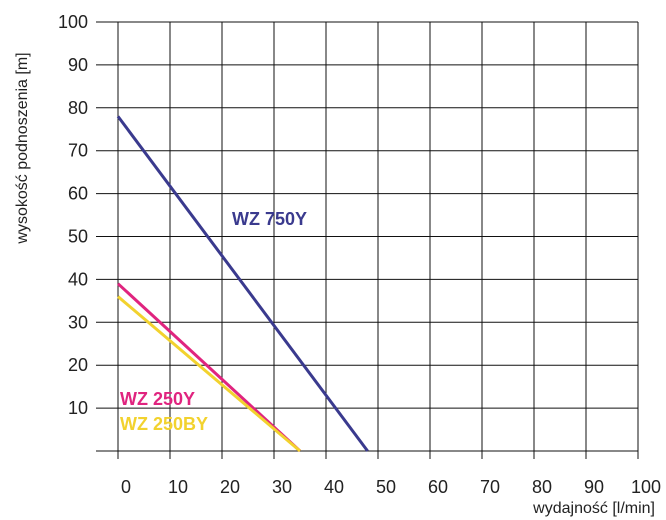 The width and height of the screenshot is (666, 520). What do you see at coordinates (78, 408) in the screenshot?
I see `y-tick-label: 10` at bounding box center [78, 408].